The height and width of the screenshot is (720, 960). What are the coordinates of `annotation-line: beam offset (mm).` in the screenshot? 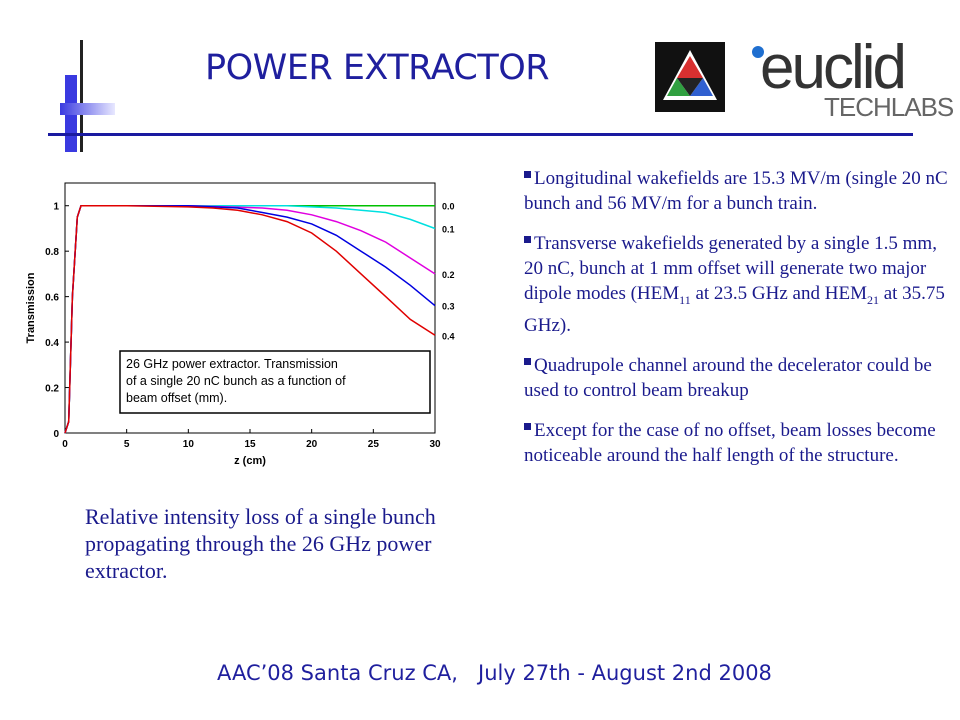 It's located at (176, 398).